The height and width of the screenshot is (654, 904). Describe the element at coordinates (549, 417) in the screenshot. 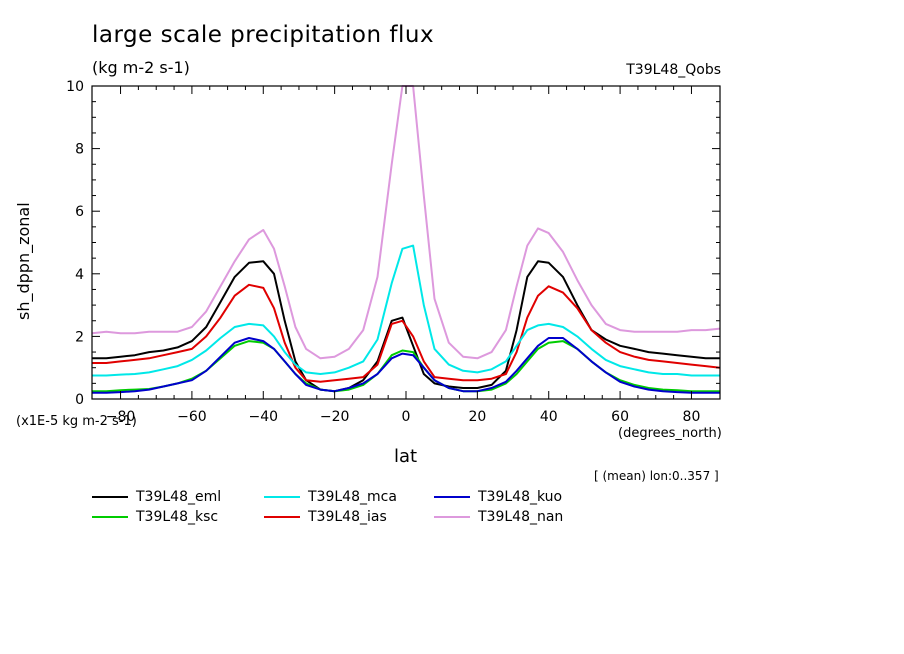

I see `x-tick-label: 40` at that location.